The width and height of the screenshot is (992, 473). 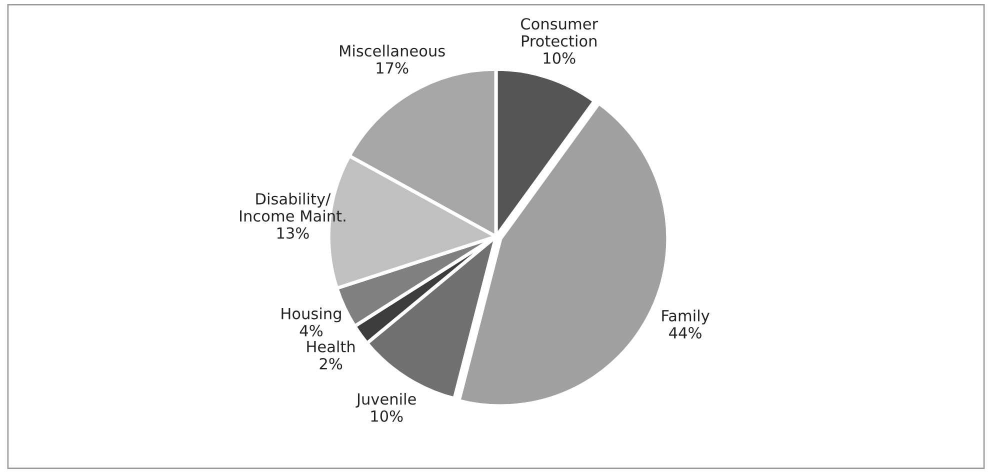 What do you see at coordinates (293, 207) in the screenshot?
I see `slice-label: Disability/ Income Maint.` at bounding box center [293, 207].